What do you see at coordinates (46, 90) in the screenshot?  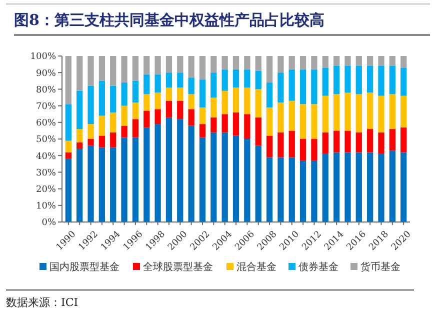 I see `y-tick-label: 80%` at bounding box center [46, 90].